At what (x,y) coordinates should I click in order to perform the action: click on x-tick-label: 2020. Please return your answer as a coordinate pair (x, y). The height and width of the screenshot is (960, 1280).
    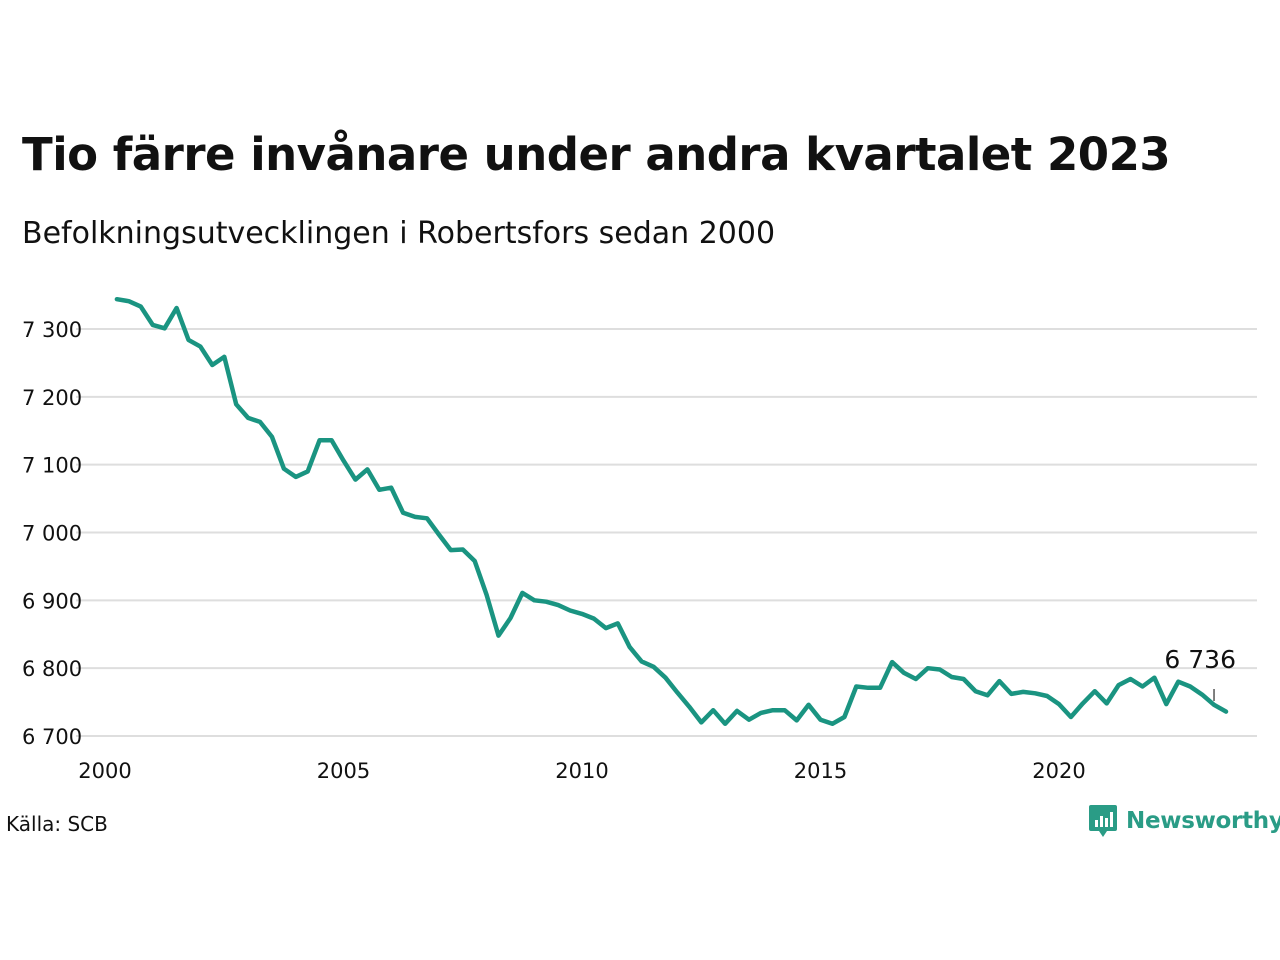
    Looking at the image, I should click on (1058, 771).